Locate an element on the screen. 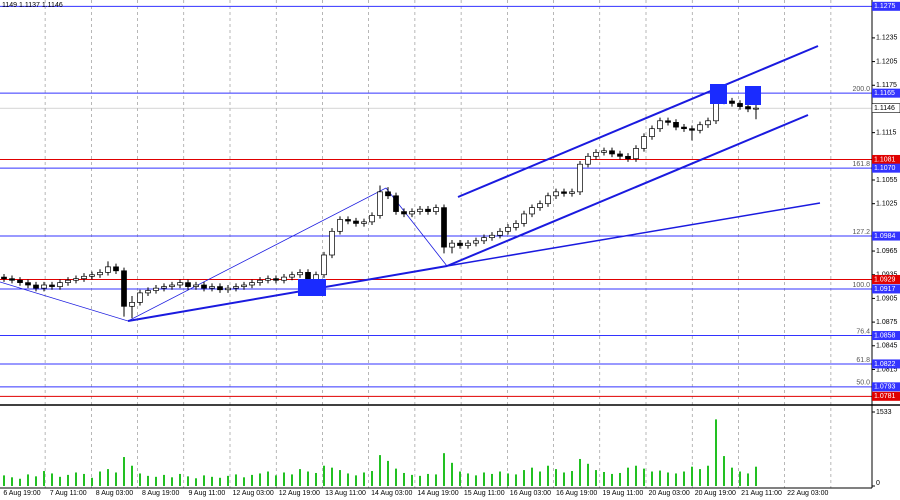 The height and width of the screenshot is (500, 900). x-tick-label: 6 Aug 19:00 is located at coordinates (21, 493).